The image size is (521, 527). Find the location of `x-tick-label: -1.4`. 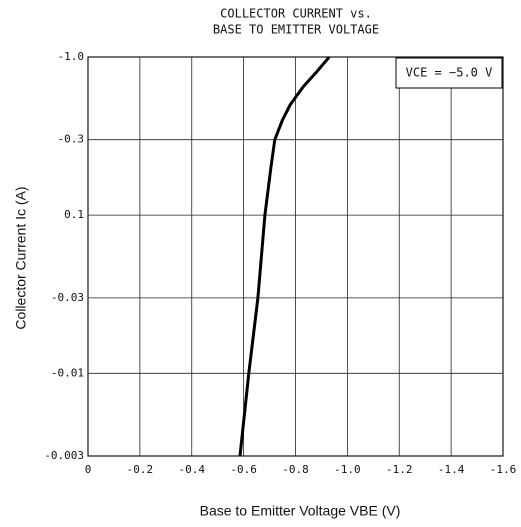

x-tick-label: -1.4 is located at coordinates (451, 469).